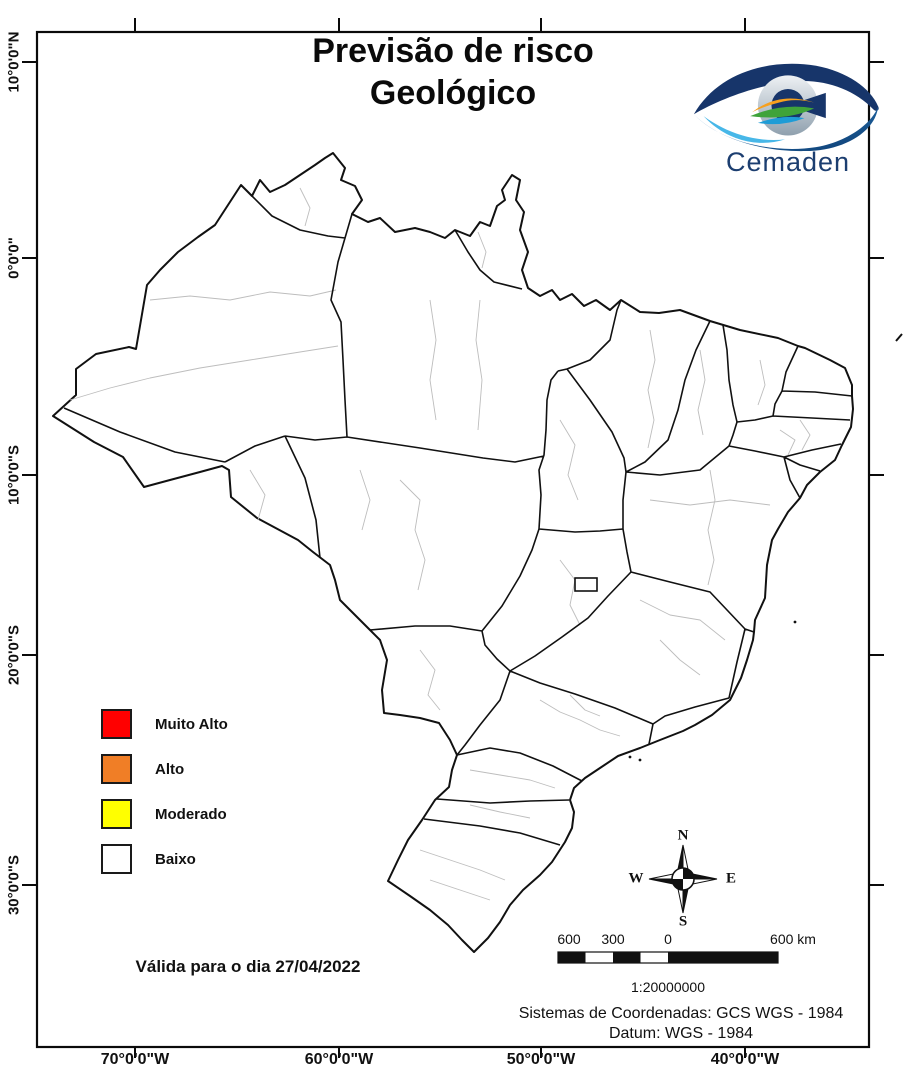  Describe the element at coordinates (681, 1033) in the screenshot. I see `datum-note: Datum: WGS - 1984` at that location.